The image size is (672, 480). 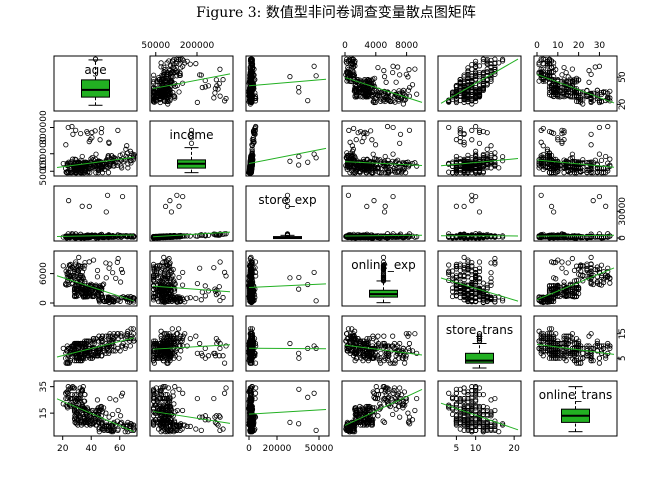 What do you see at coordinates (191, 130) in the screenshot?
I see `box-outlier` at bounding box center [191, 130].